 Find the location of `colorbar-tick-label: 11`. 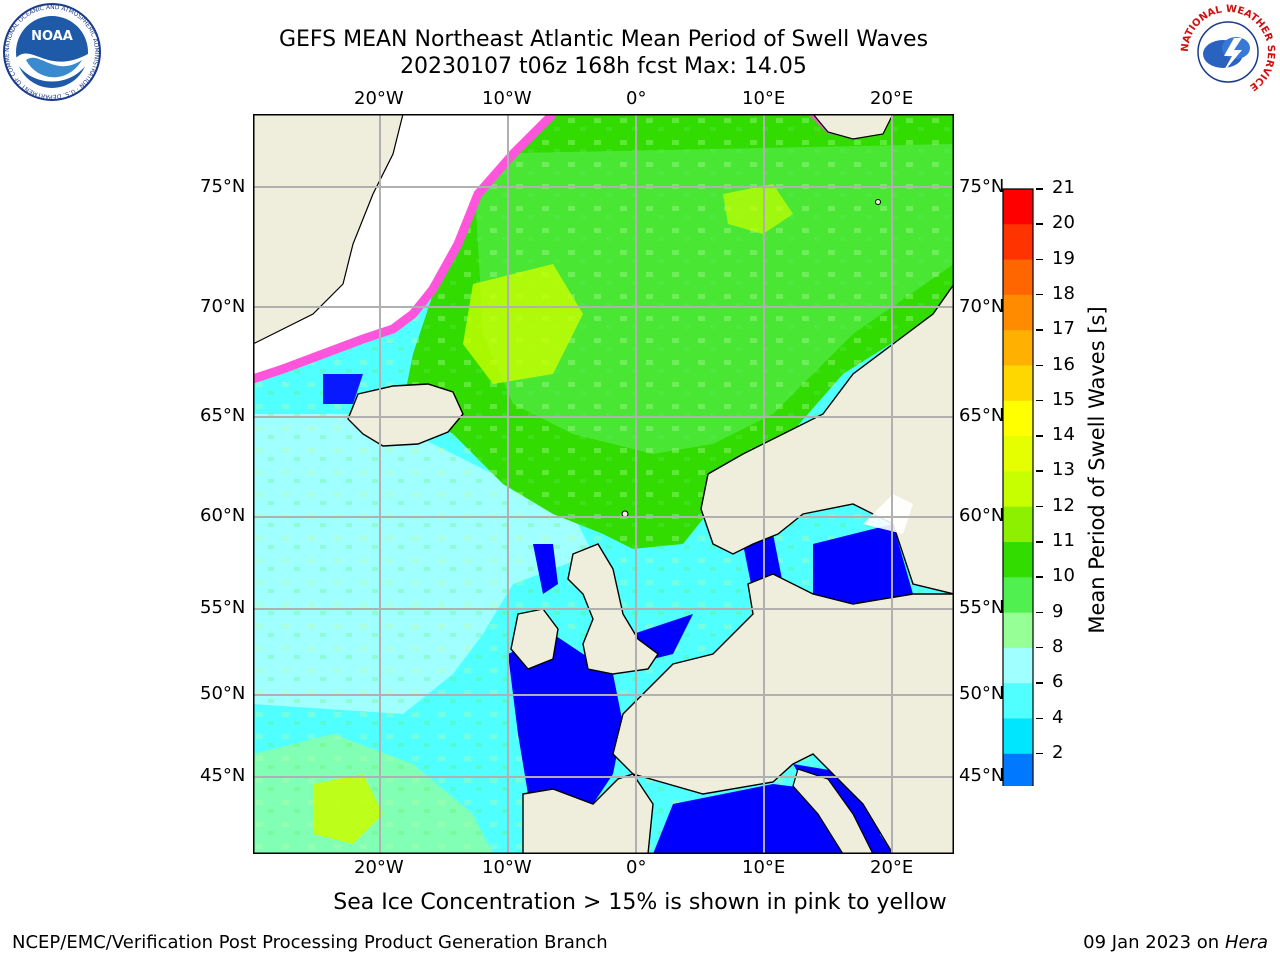

colorbar-tick-label: 11 is located at coordinates (1063, 540).